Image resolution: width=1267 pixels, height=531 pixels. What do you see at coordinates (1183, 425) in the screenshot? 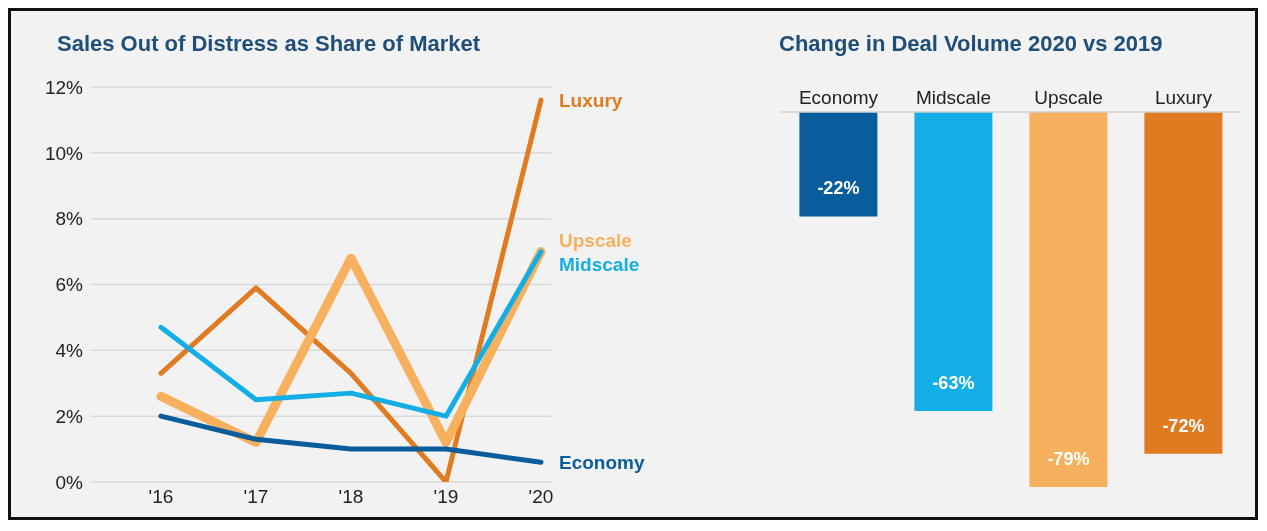
I see `data-label: -72%` at bounding box center [1183, 425].